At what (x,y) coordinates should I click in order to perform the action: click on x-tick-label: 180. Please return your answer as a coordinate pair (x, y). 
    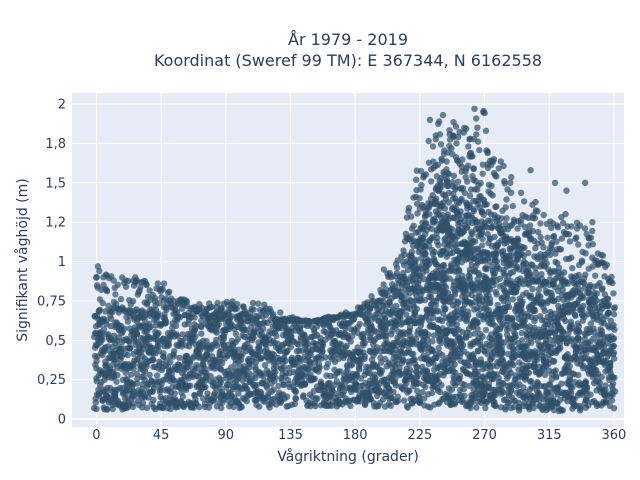
    Looking at the image, I should click on (355, 435).